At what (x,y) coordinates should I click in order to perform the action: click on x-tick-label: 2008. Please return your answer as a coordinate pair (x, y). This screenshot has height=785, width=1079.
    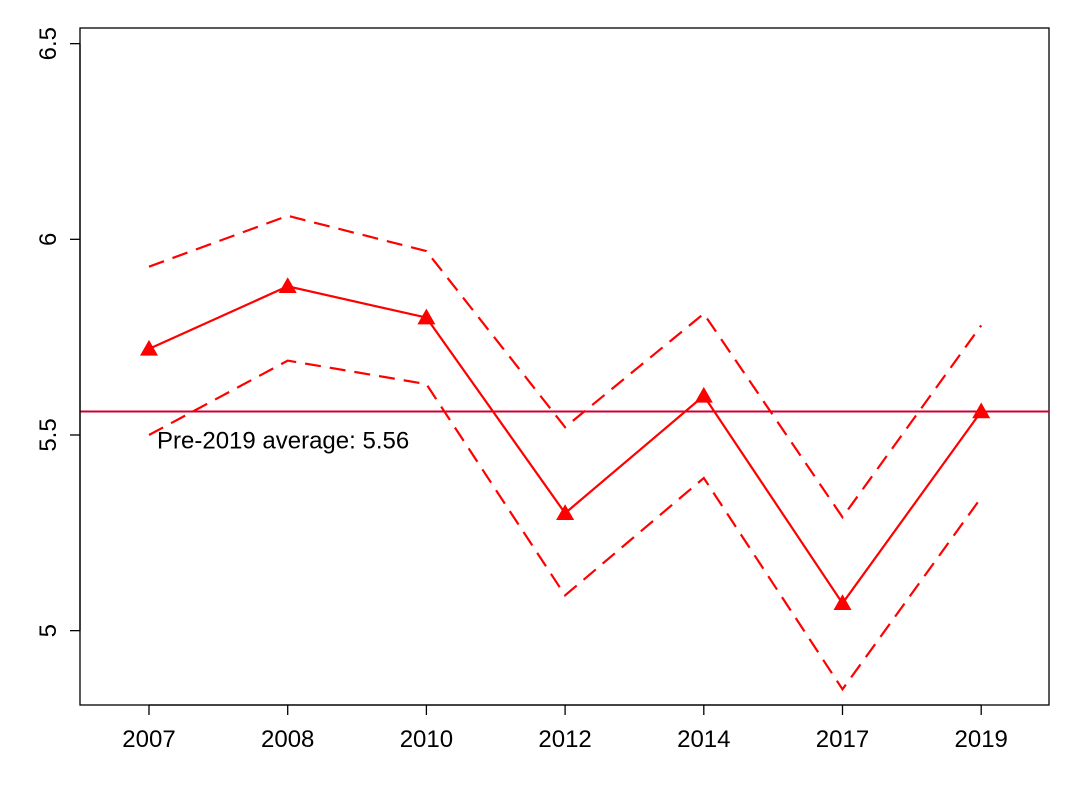
    Looking at the image, I should click on (287, 739).